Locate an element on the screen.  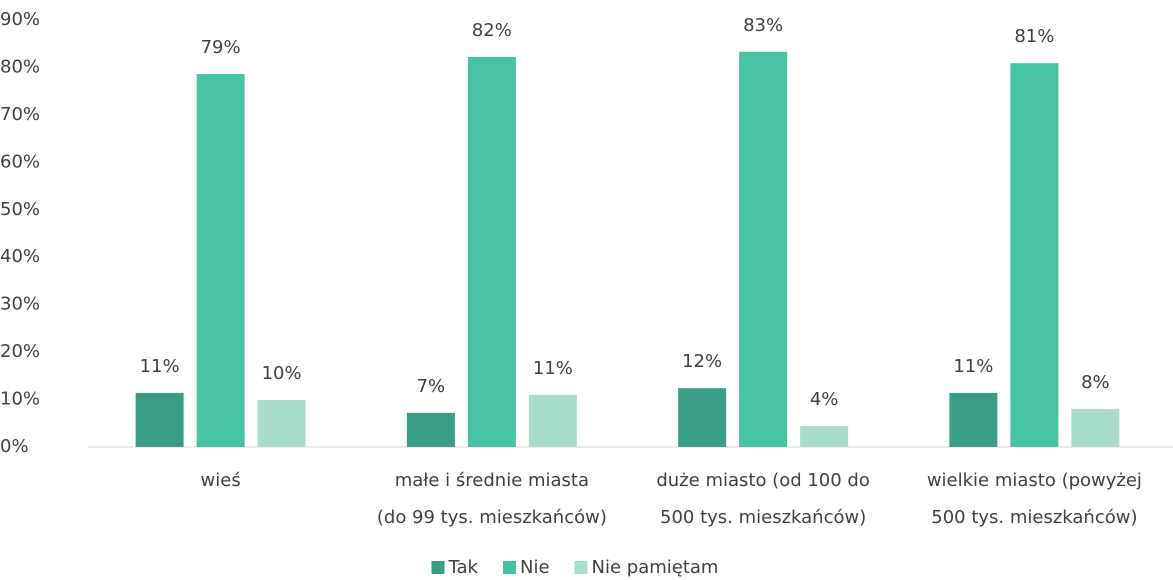
y-tick-label: 60% is located at coordinates (20, 161).